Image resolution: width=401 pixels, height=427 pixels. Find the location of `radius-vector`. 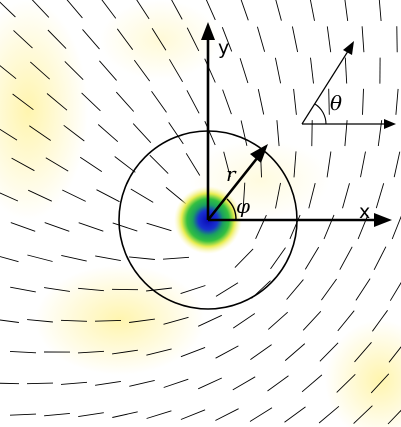

radius-vector is located at coordinates (237, 182).